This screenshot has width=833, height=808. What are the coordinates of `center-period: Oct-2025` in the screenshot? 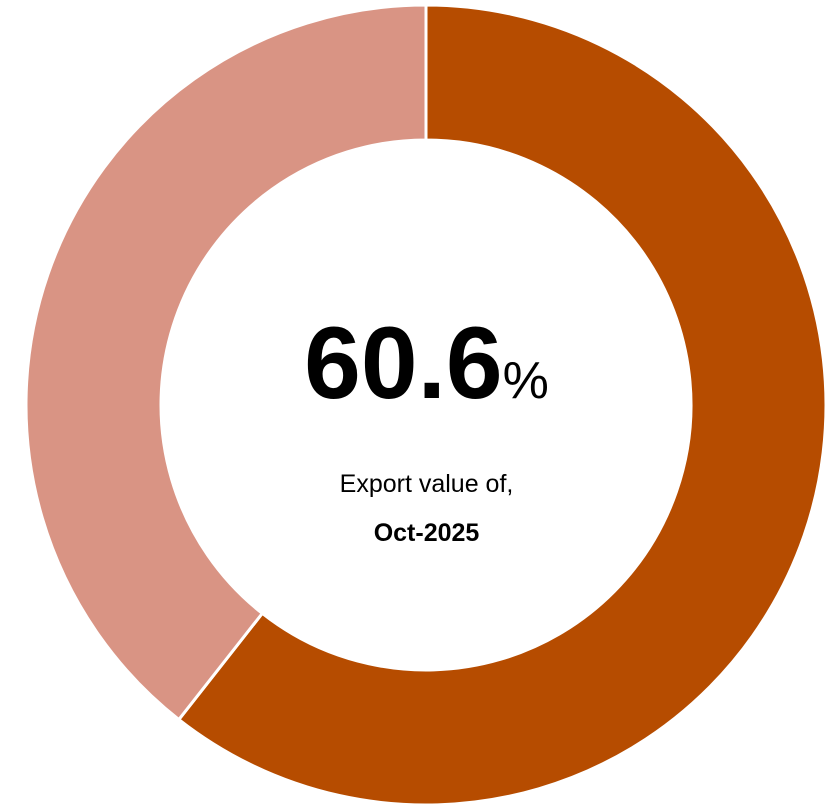 It's located at (426, 533).